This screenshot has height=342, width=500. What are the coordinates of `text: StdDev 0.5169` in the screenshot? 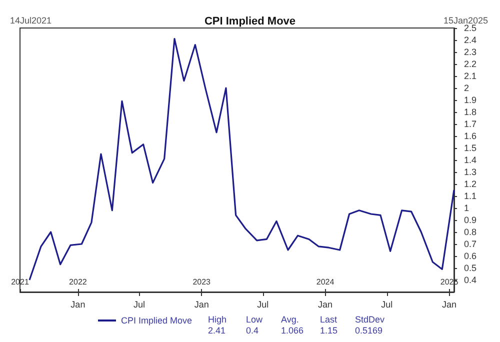 It's located at (370, 325).